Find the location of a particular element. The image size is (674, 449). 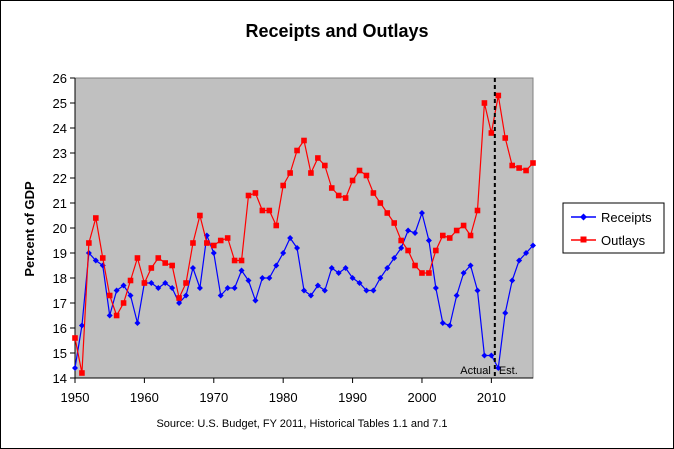

x-tick-label: 1950 is located at coordinates (75, 397).